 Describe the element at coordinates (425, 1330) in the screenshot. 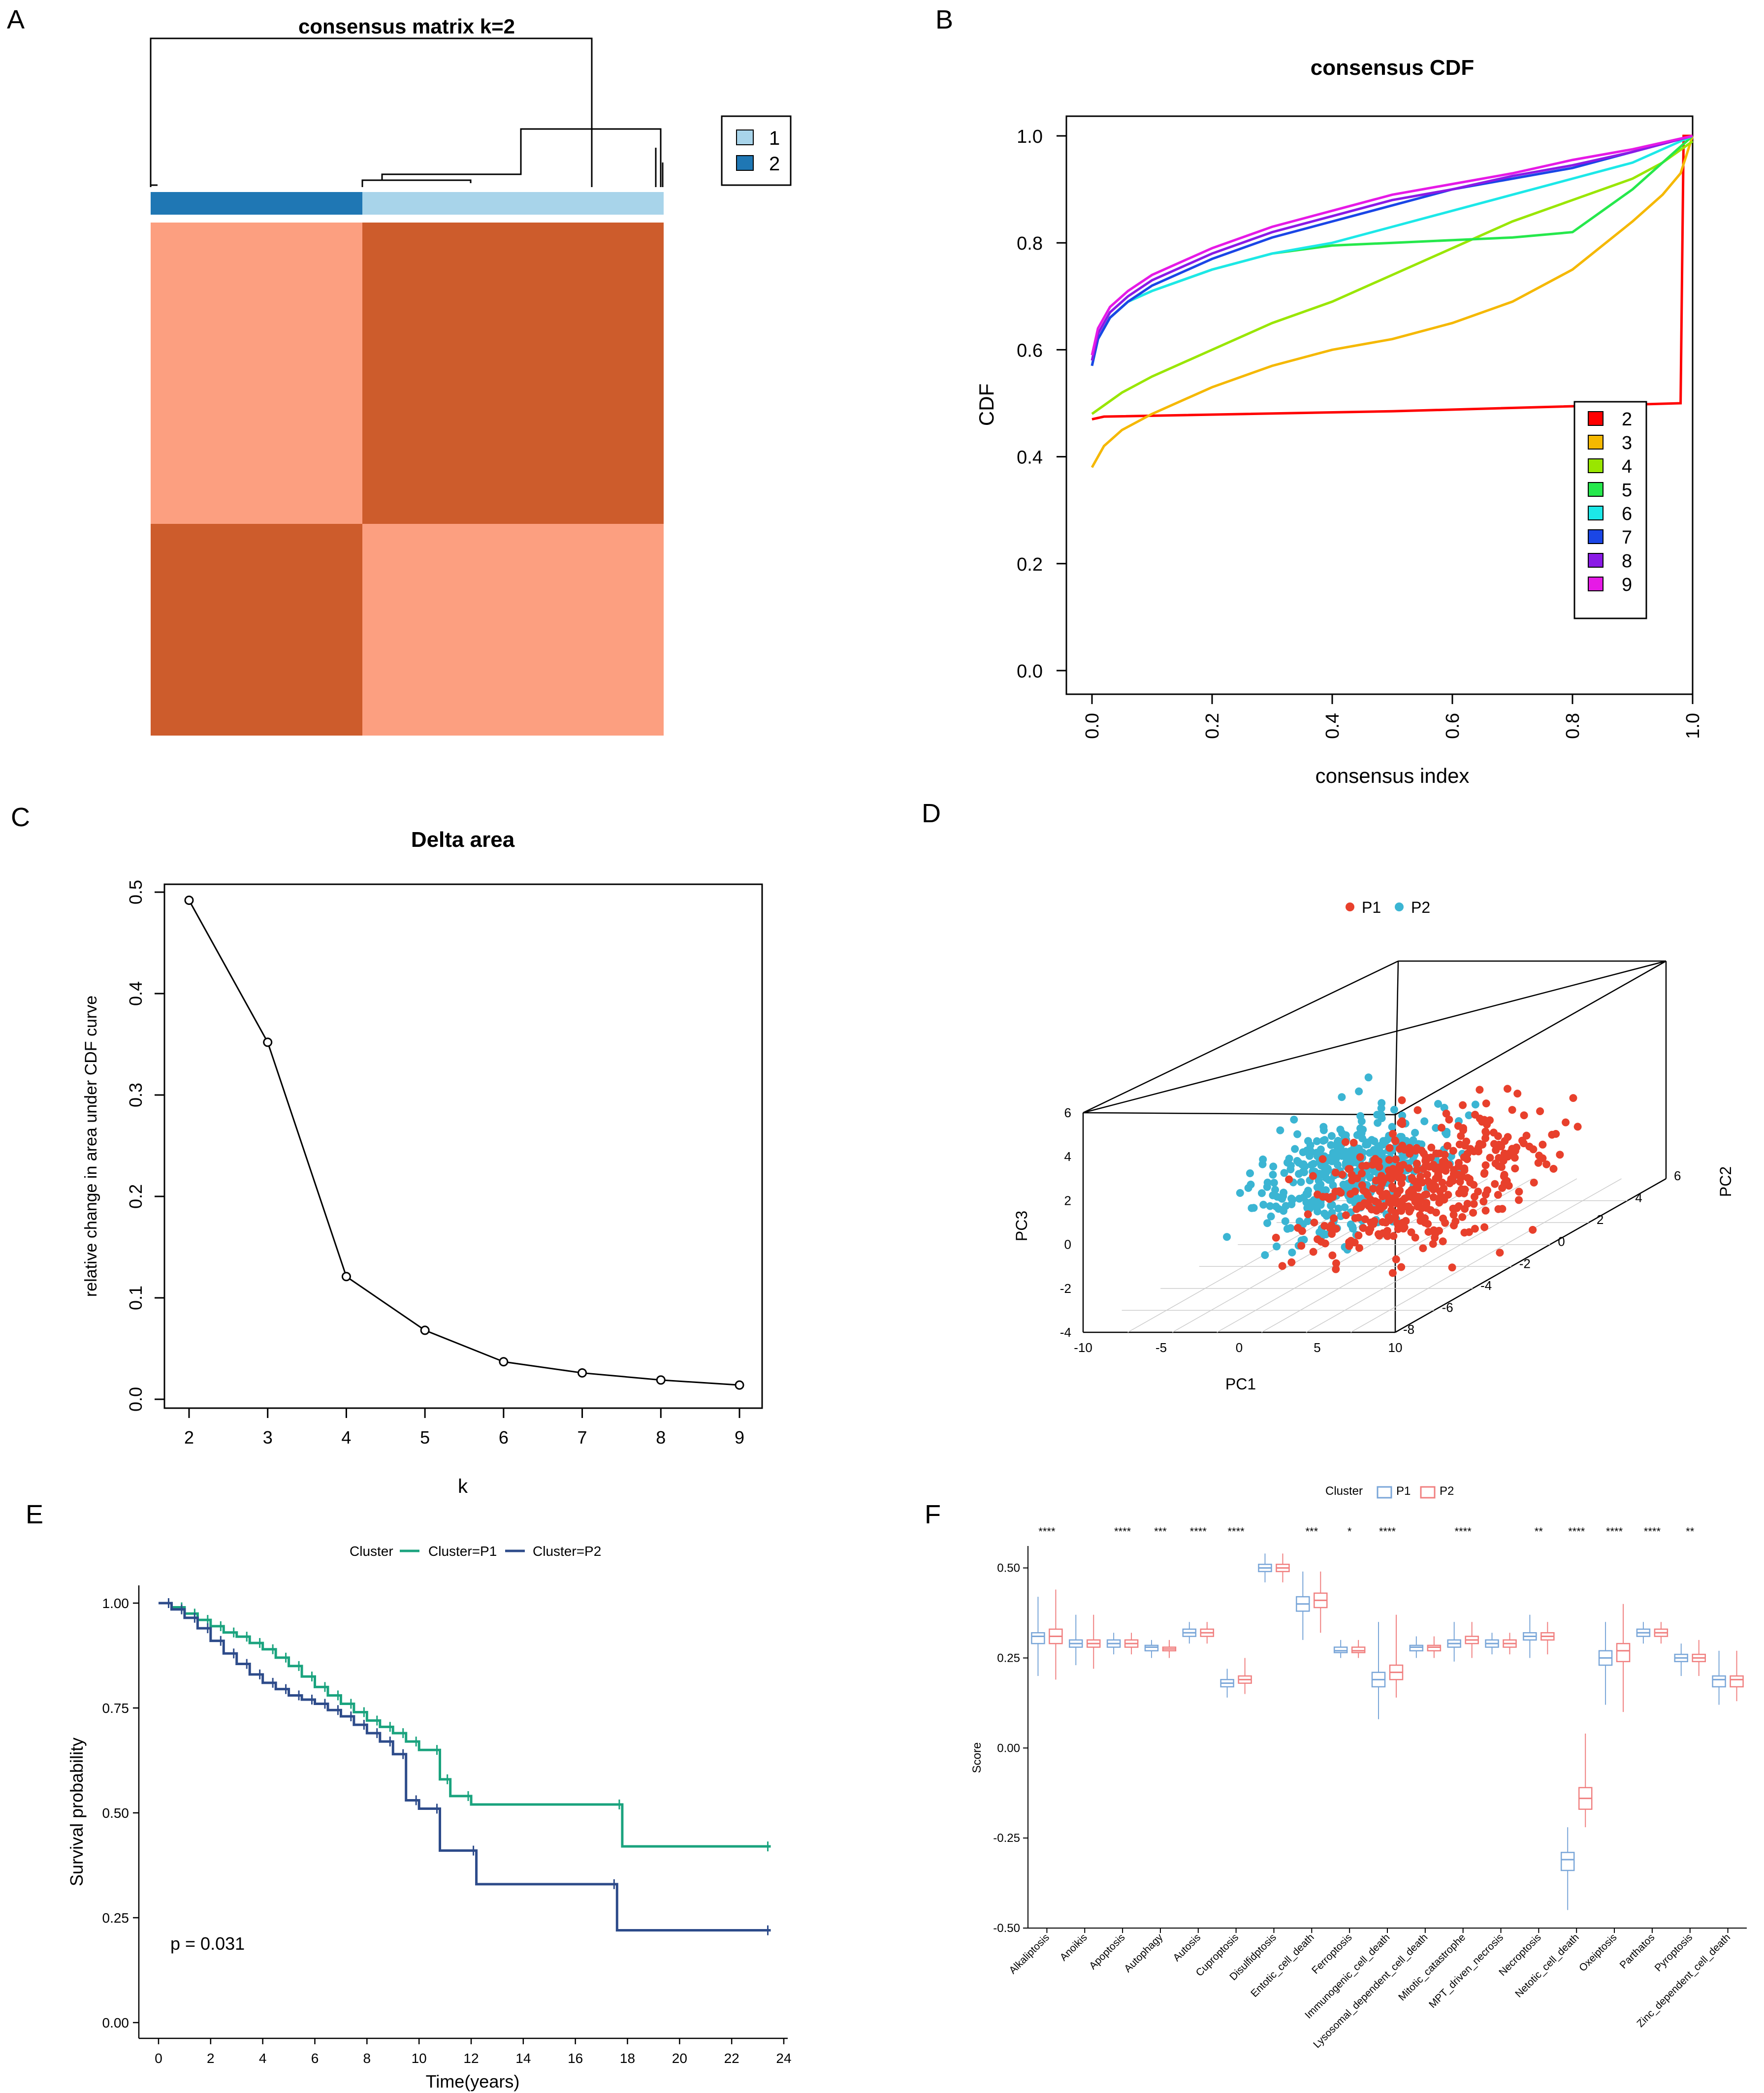

I see `delta-area-point-k5` at that location.